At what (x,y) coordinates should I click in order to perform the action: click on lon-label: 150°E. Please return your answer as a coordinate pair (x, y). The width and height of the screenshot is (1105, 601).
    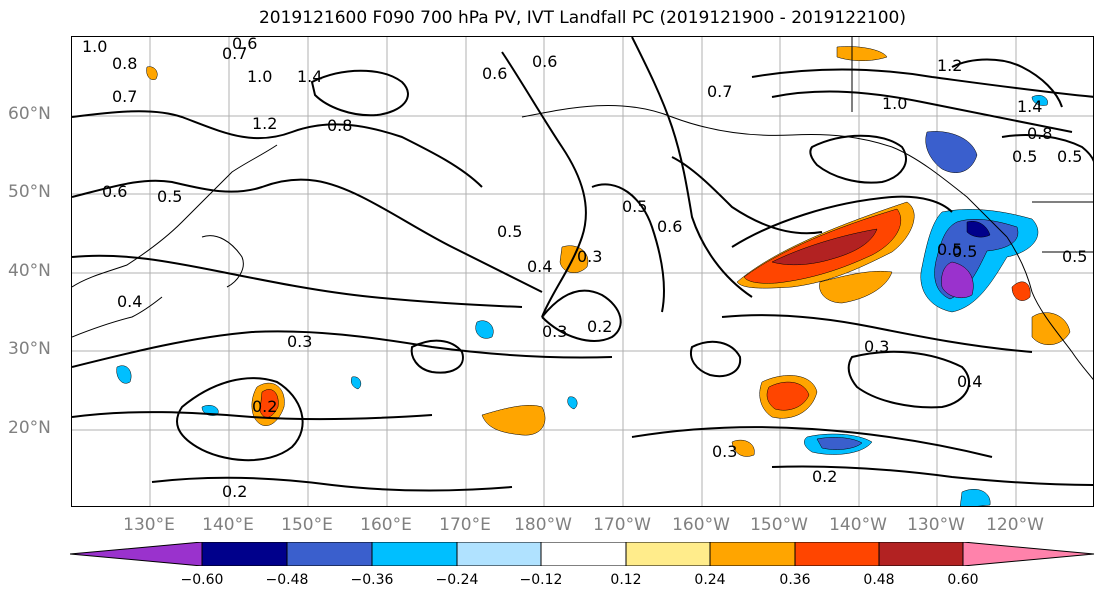
    Looking at the image, I should click on (307, 525).